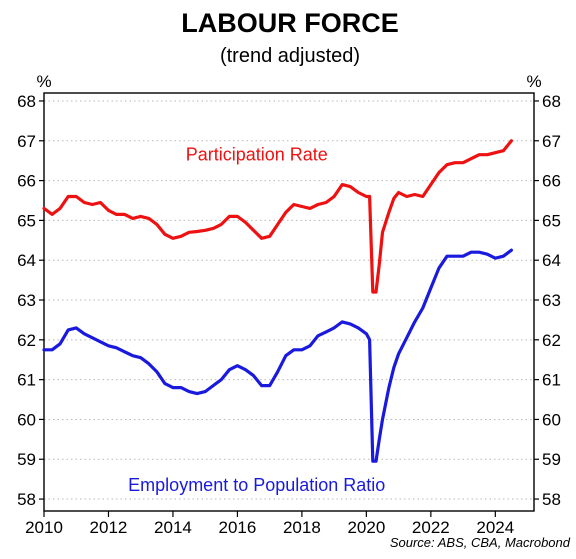 This screenshot has height=559, width=576. I want to click on x-tick-label: 2012, so click(109, 527).